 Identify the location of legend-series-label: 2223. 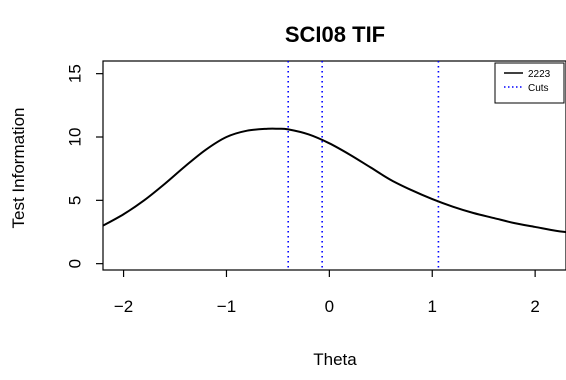
(539, 74).